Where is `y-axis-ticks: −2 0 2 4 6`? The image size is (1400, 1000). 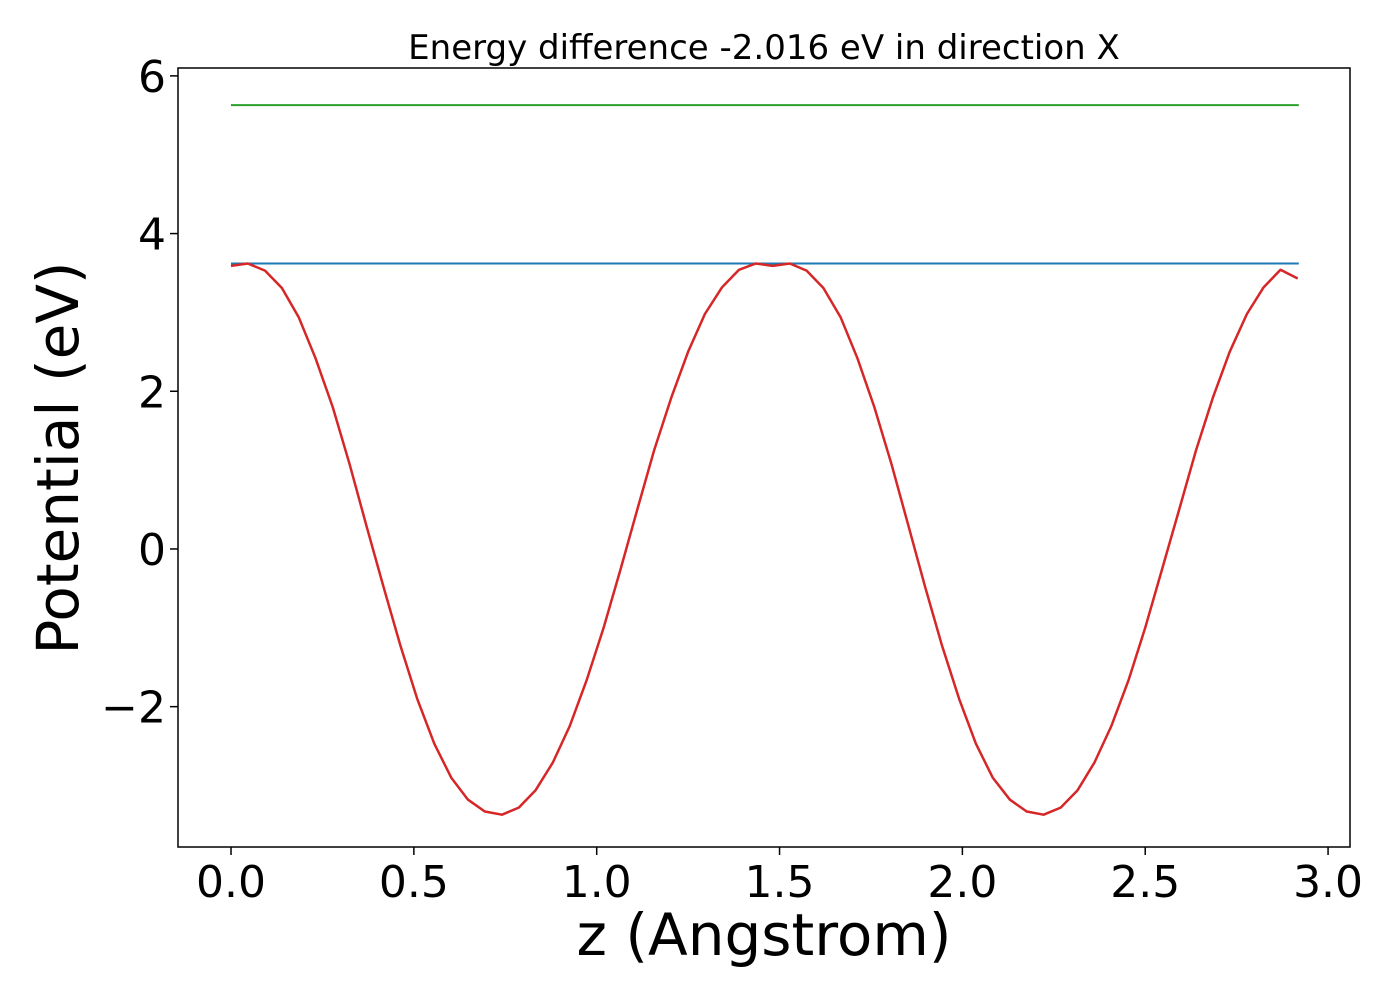
y-axis-ticks: −2 0 2 4 6 is located at coordinates (139, 393).